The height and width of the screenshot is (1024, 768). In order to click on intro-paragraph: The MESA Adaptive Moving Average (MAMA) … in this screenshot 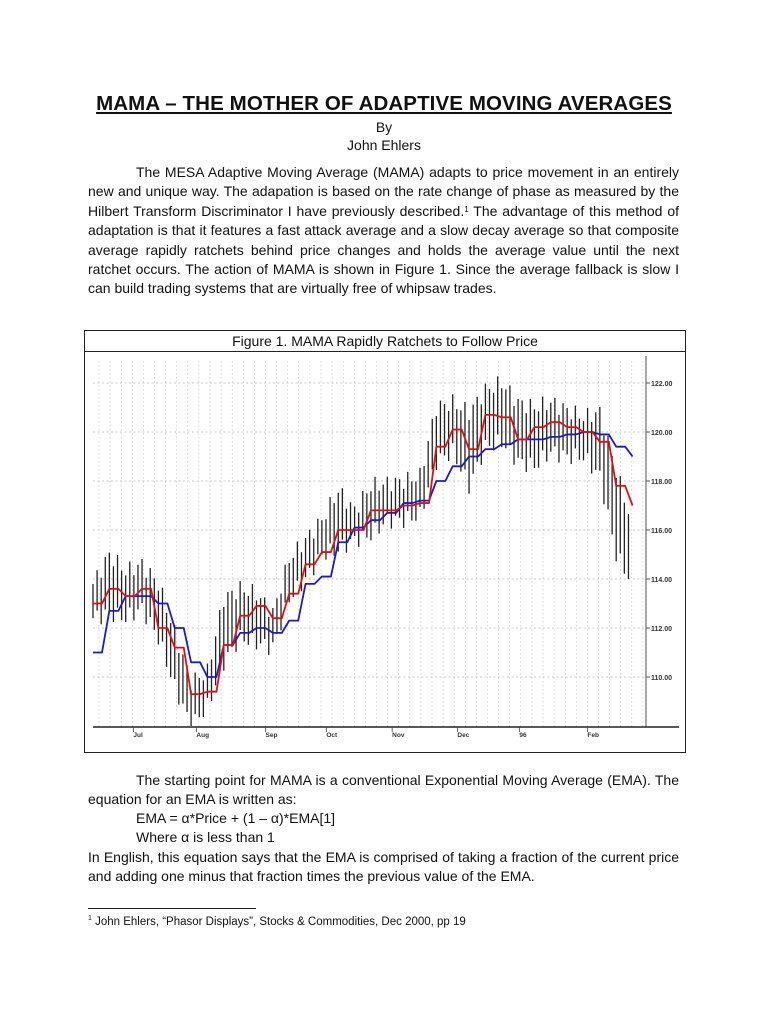, I will do `click(383, 231)`.